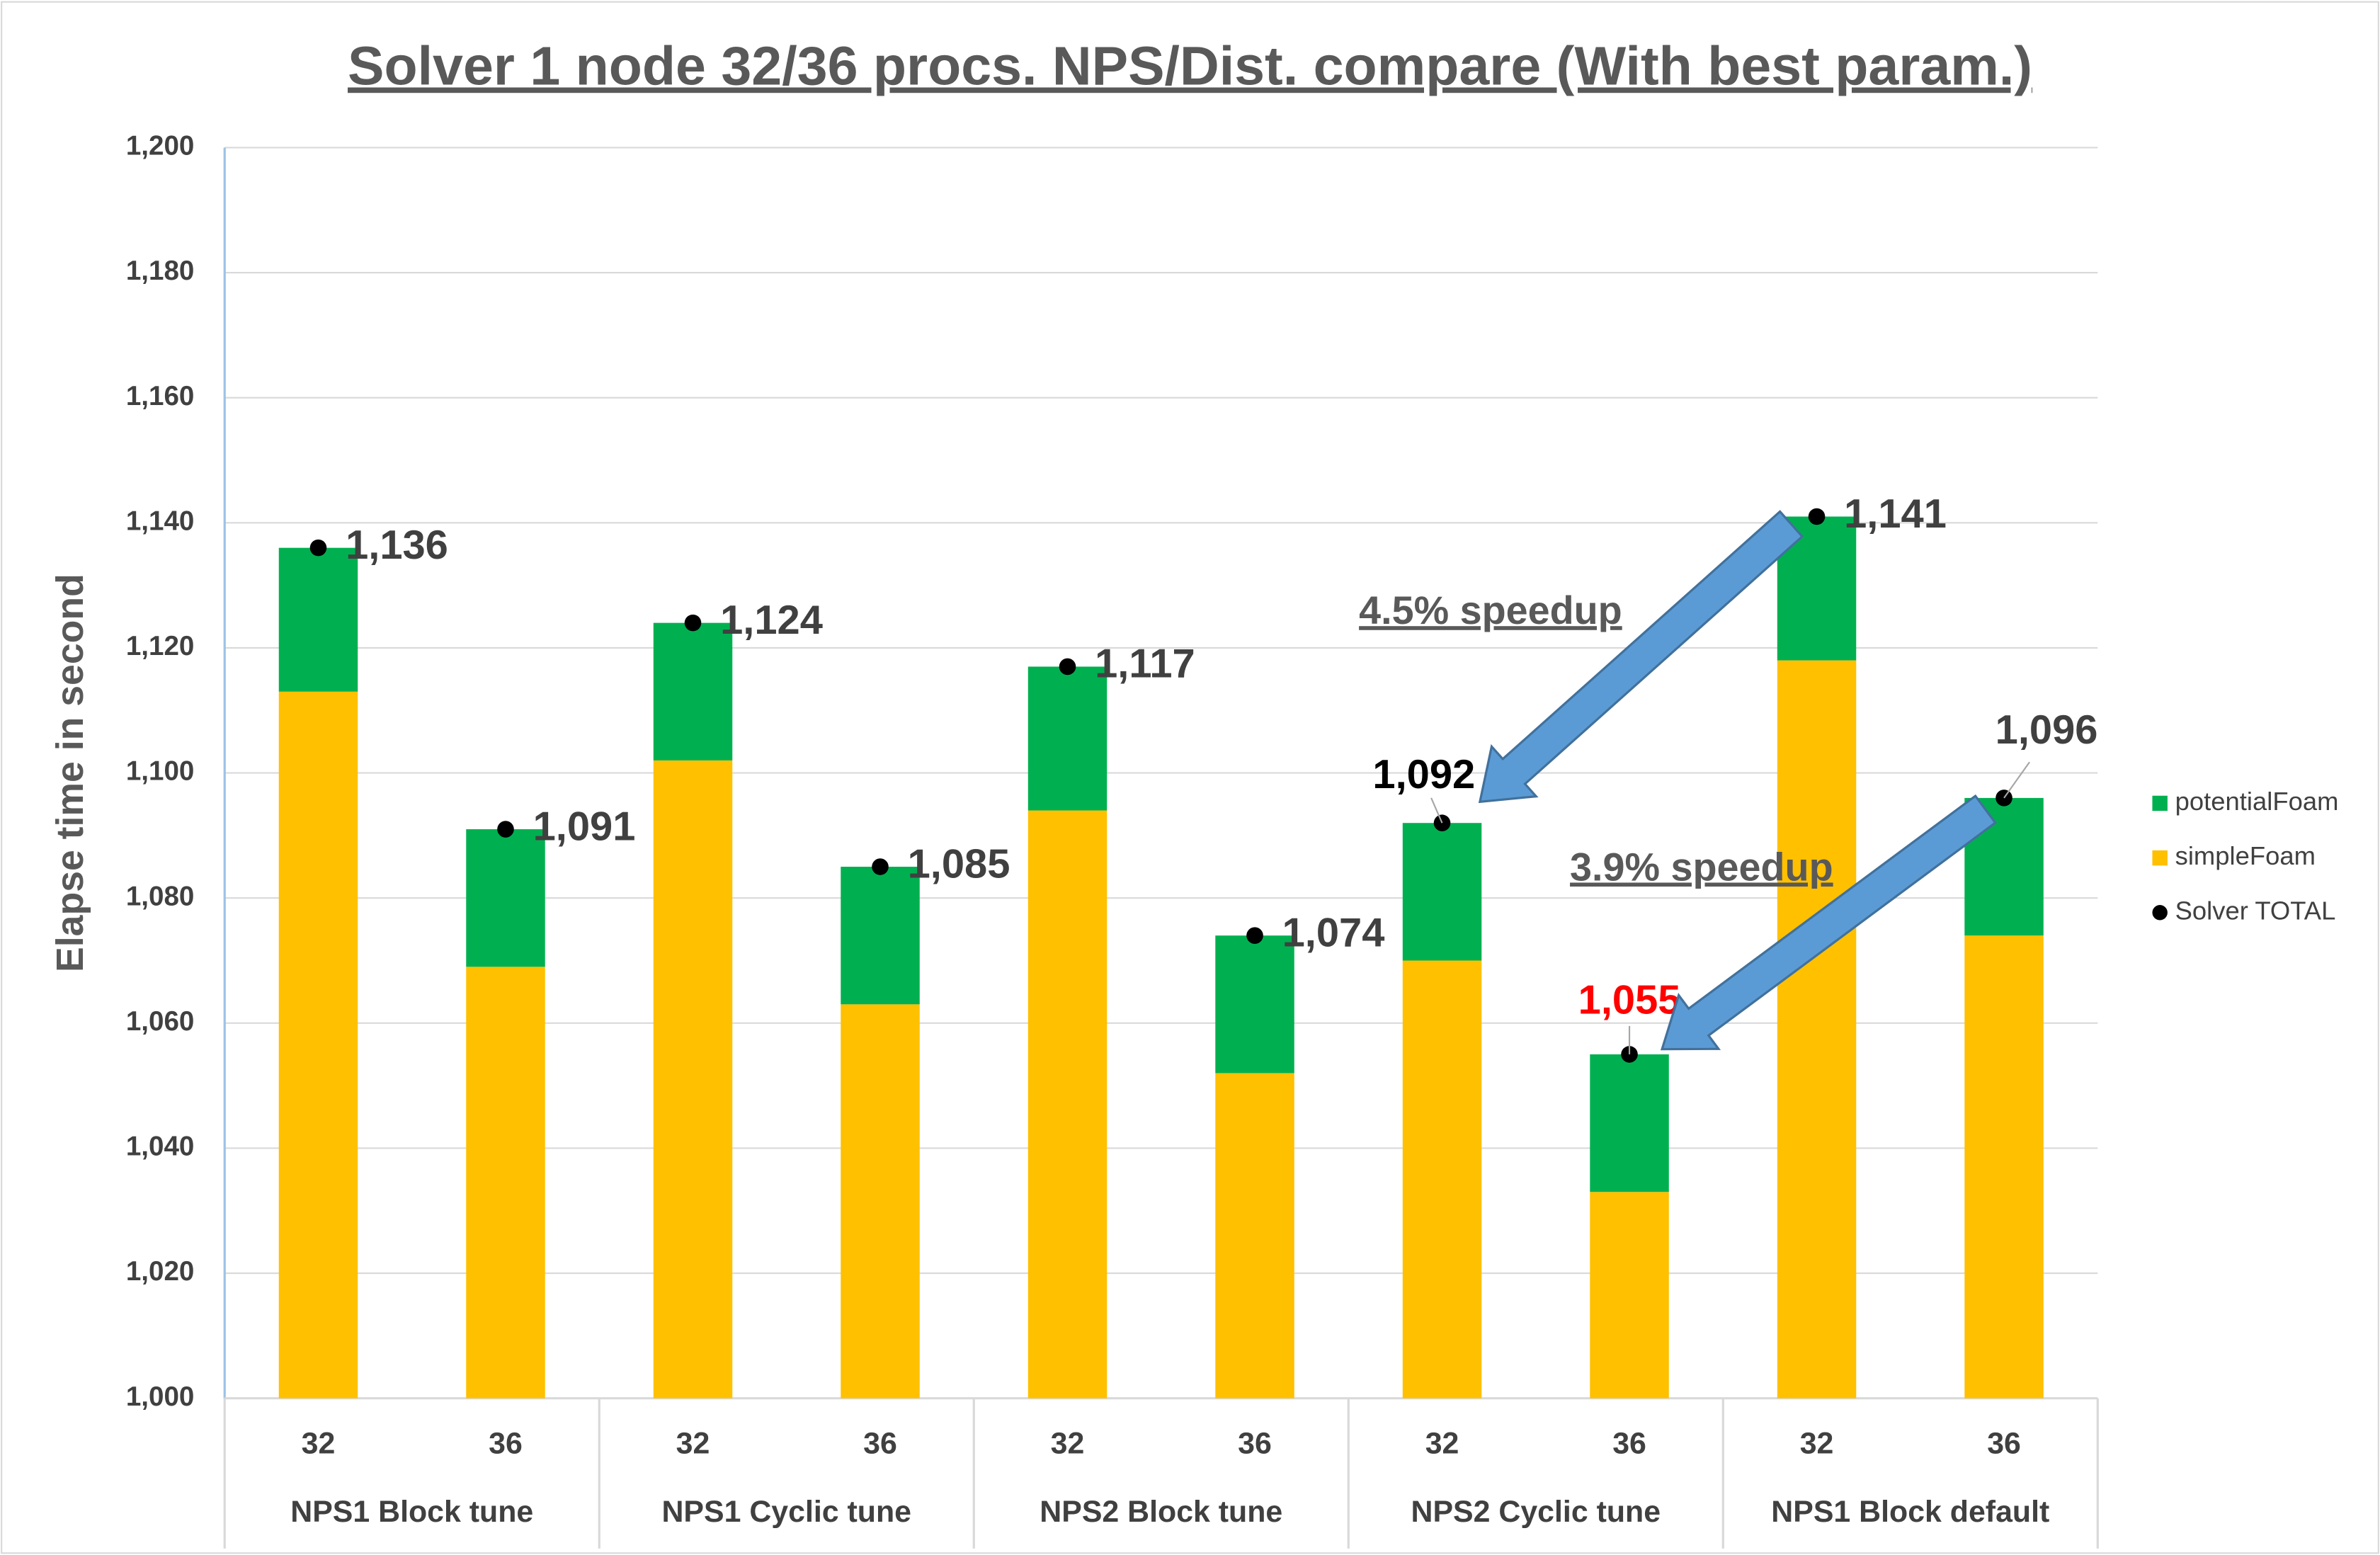  Describe the element at coordinates (584, 827) in the screenshot. I see `data-label: 1,091` at that location.